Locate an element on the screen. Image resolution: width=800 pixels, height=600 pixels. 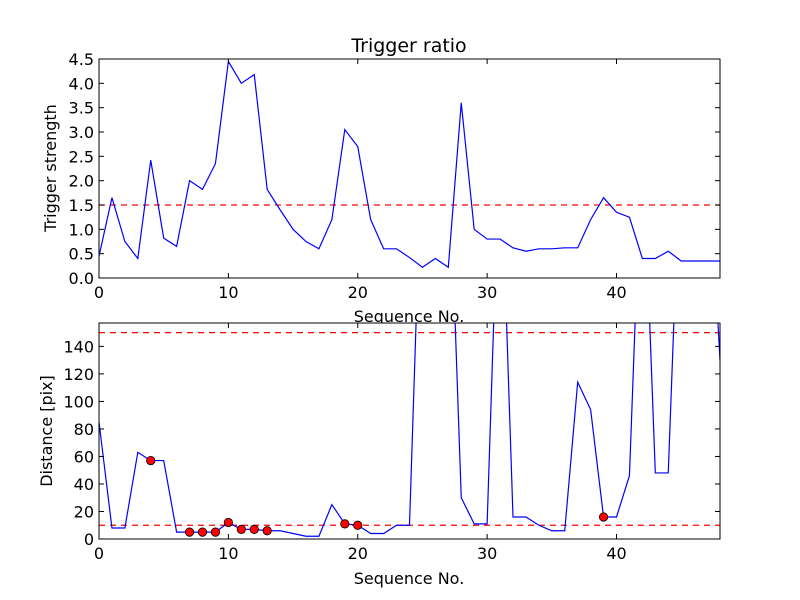
y-axis-label: Distance [pix] is located at coordinates (46, 431).